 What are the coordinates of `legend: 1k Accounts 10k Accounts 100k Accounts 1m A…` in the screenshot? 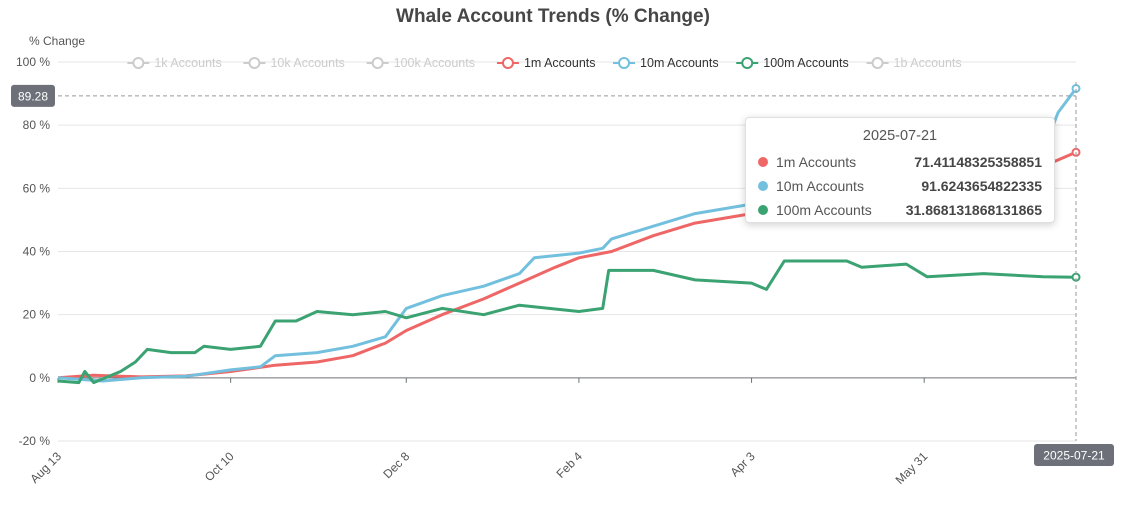 It's located at (544, 63).